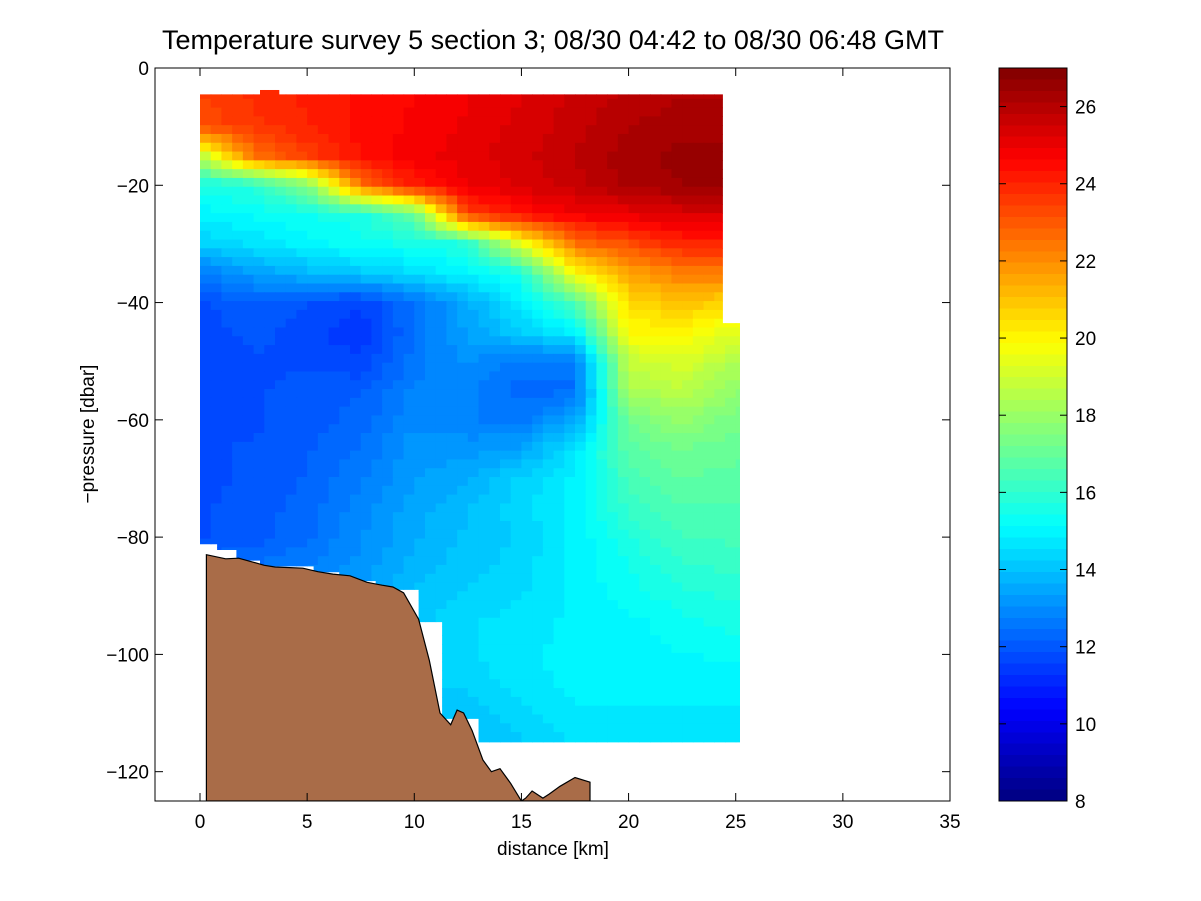 The width and height of the screenshot is (1201, 901). Describe the element at coordinates (307, 822) in the screenshot. I see `x-tick-label: 5` at that location.